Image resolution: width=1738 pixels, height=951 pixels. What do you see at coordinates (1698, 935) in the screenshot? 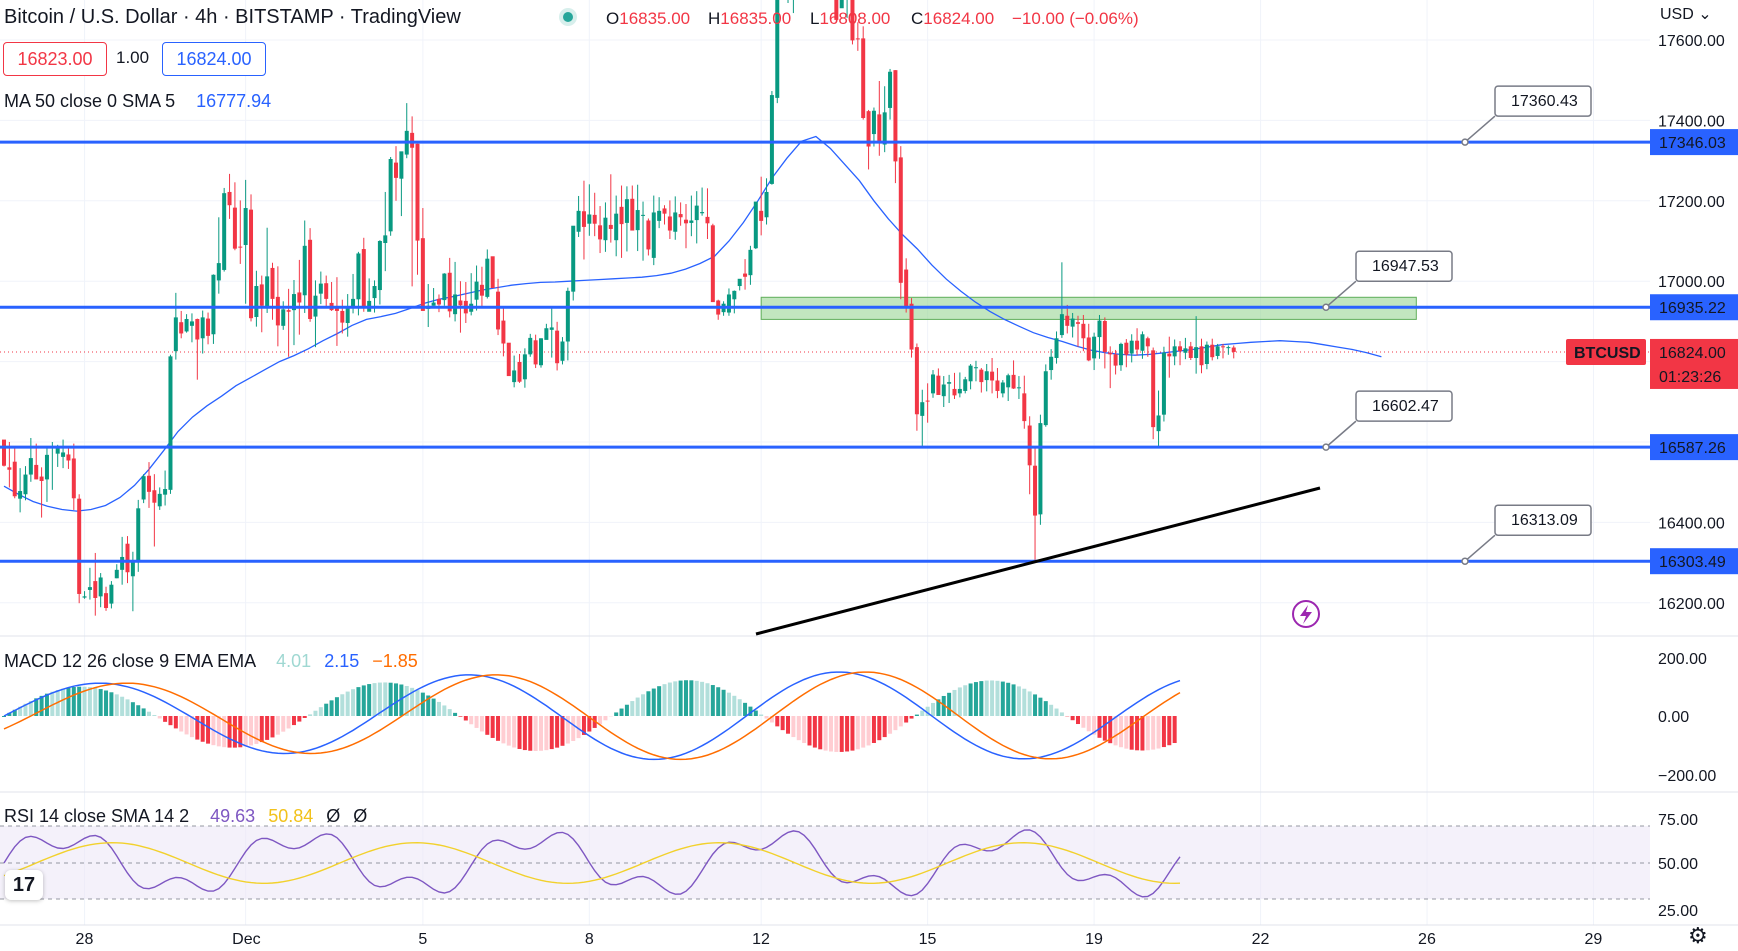
I see `gear-icon: ⚙` at bounding box center [1698, 935].